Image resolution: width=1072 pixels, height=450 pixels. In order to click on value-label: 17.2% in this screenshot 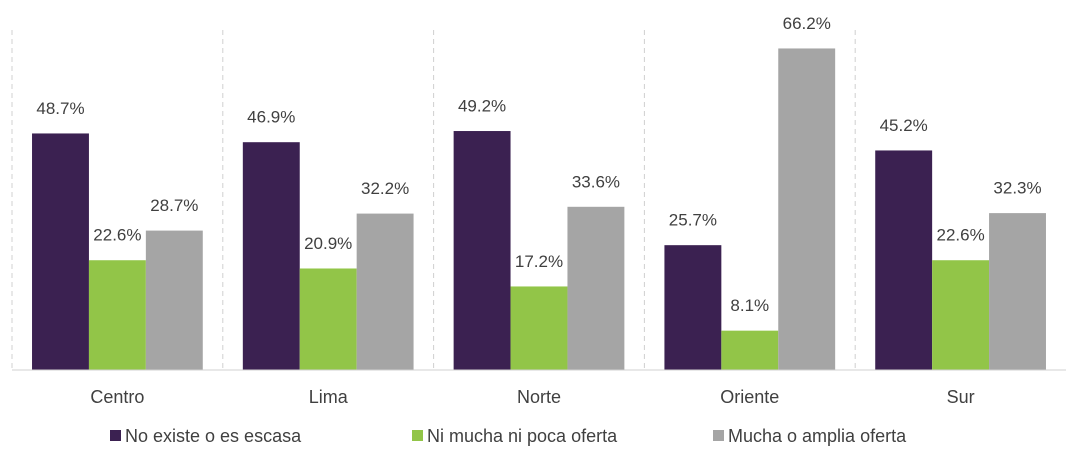, I will do `click(539, 261)`.